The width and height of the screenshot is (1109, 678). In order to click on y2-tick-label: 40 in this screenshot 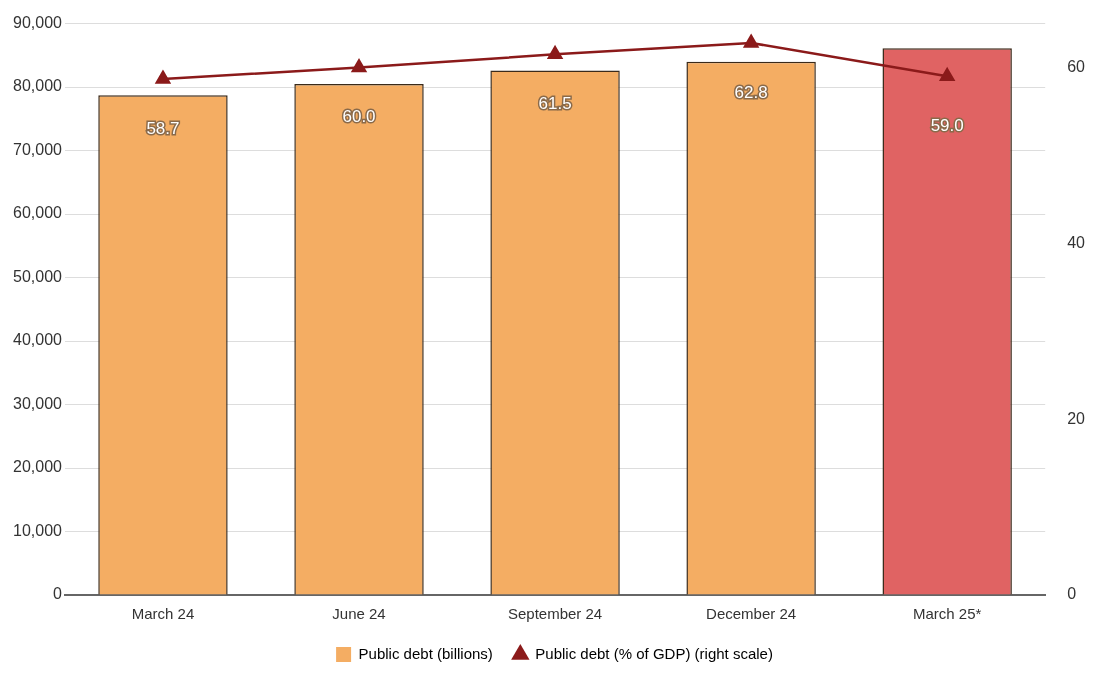, I will do `click(1076, 242)`.